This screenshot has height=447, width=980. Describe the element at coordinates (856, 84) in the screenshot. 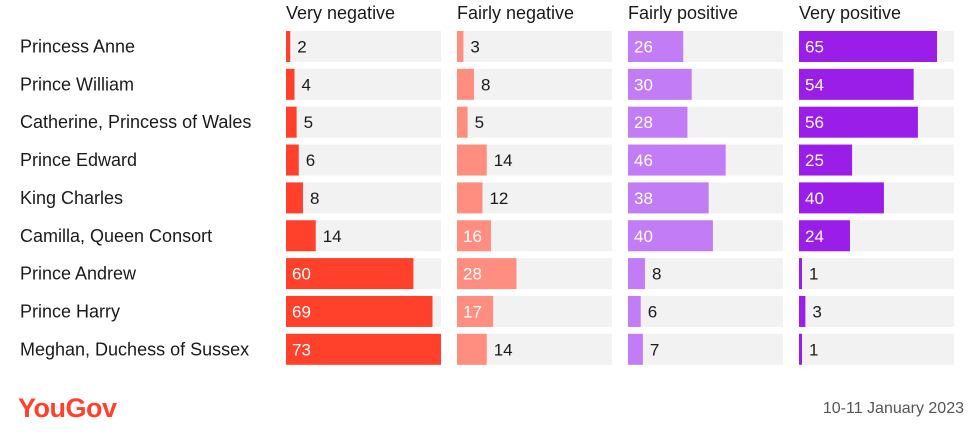

I see `bar-very-positive-prince-william` at that location.